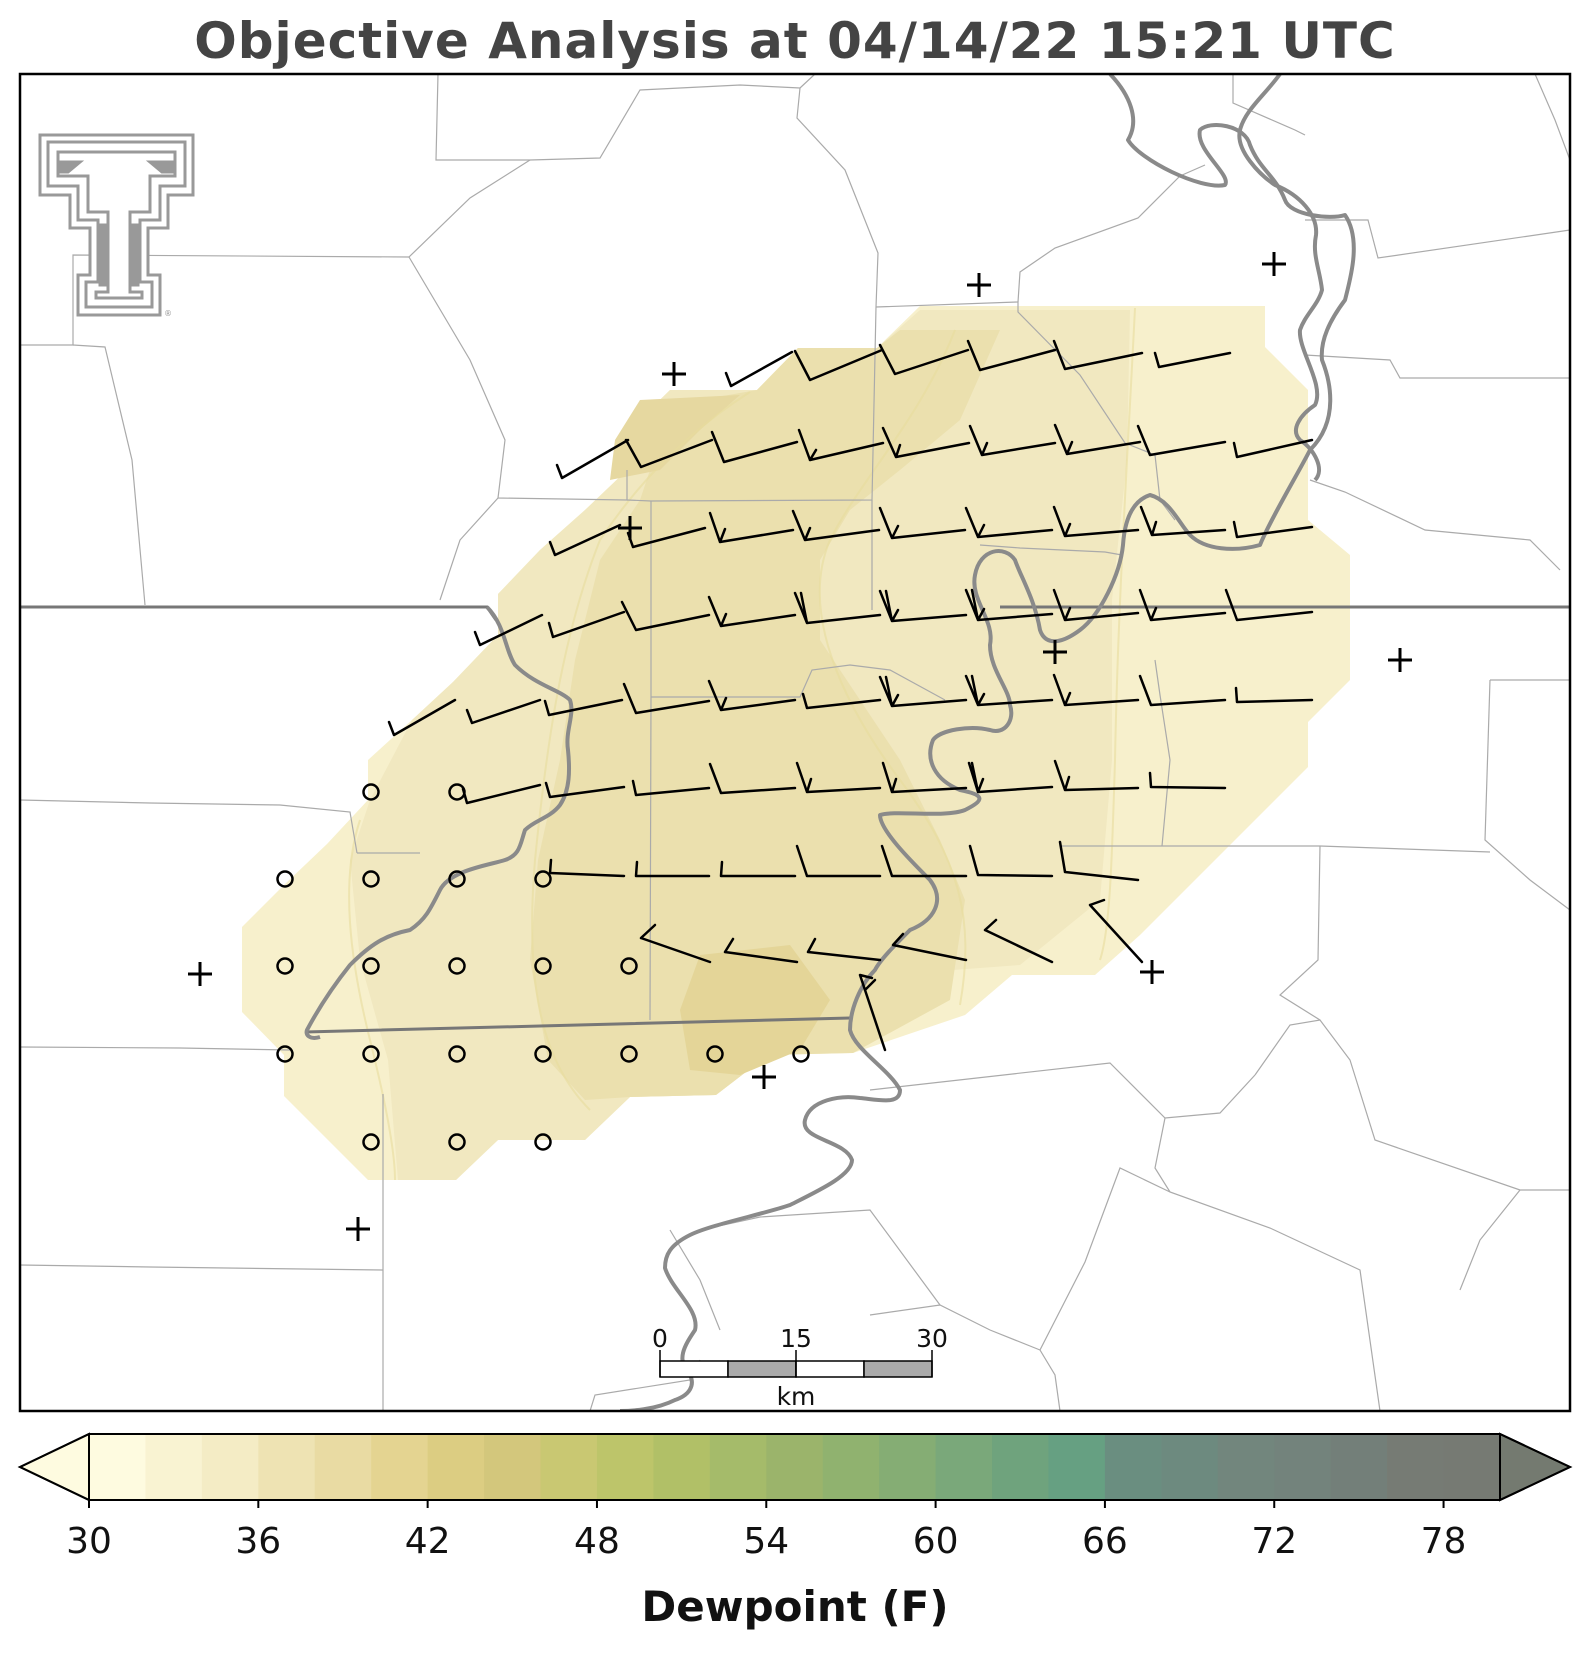  What do you see at coordinates (597, 1541) in the screenshot?
I see `colorbar-tick-label: 48` at bounding box center [597, 1541].